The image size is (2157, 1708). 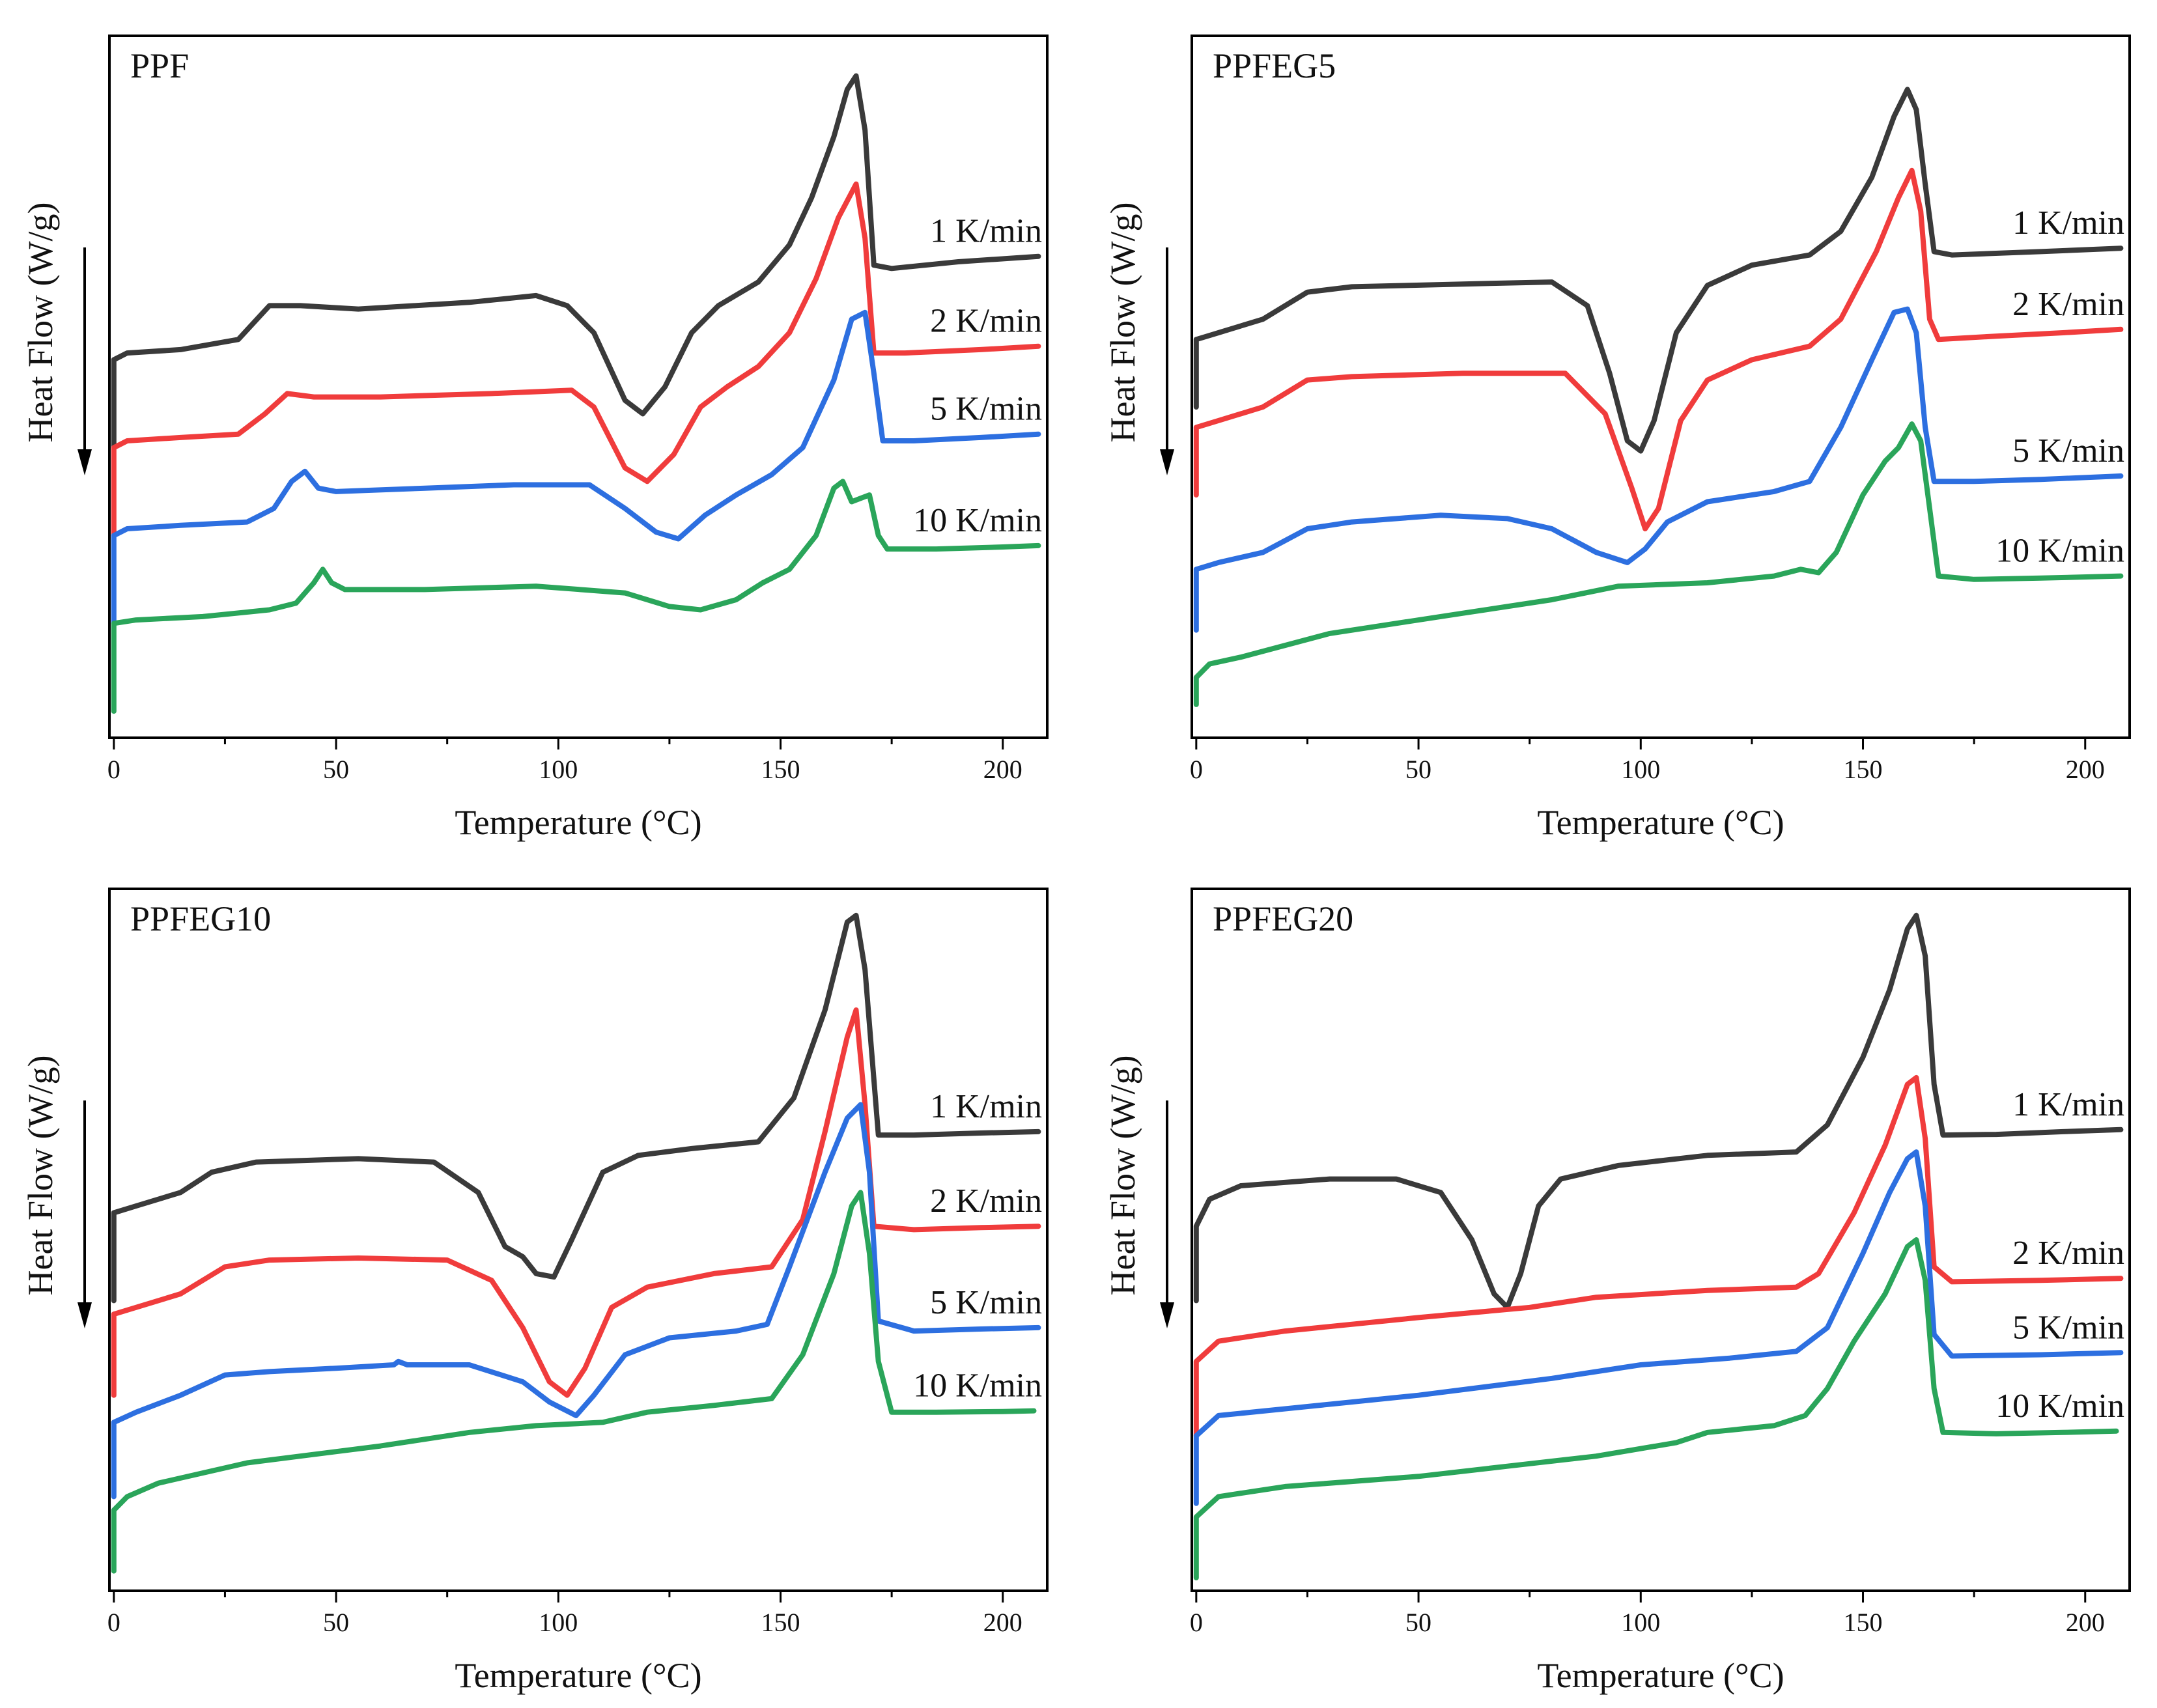 I want to click on panel-title: PPF, so click(x=159, y=66).